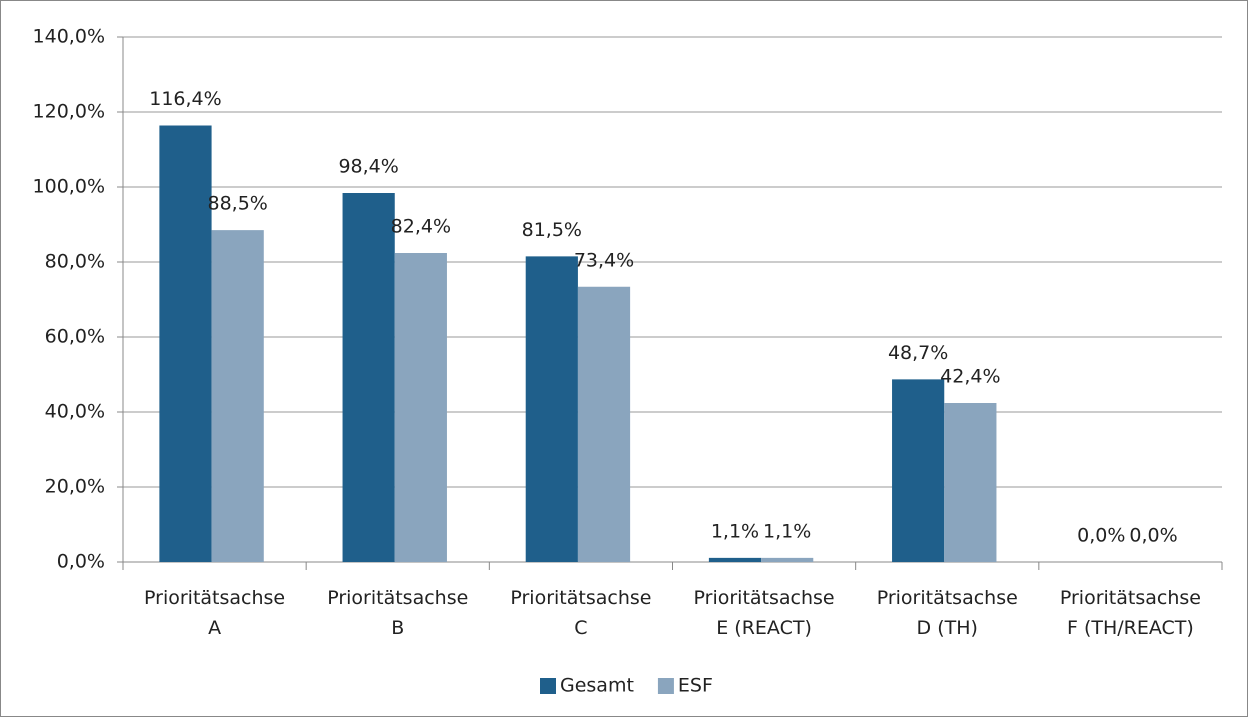 The height and width of the screenshot is (717, 1248). Describe the element at coordinates (970, 377) in the screenshot. I see `value-label: 42,4%` at that location.